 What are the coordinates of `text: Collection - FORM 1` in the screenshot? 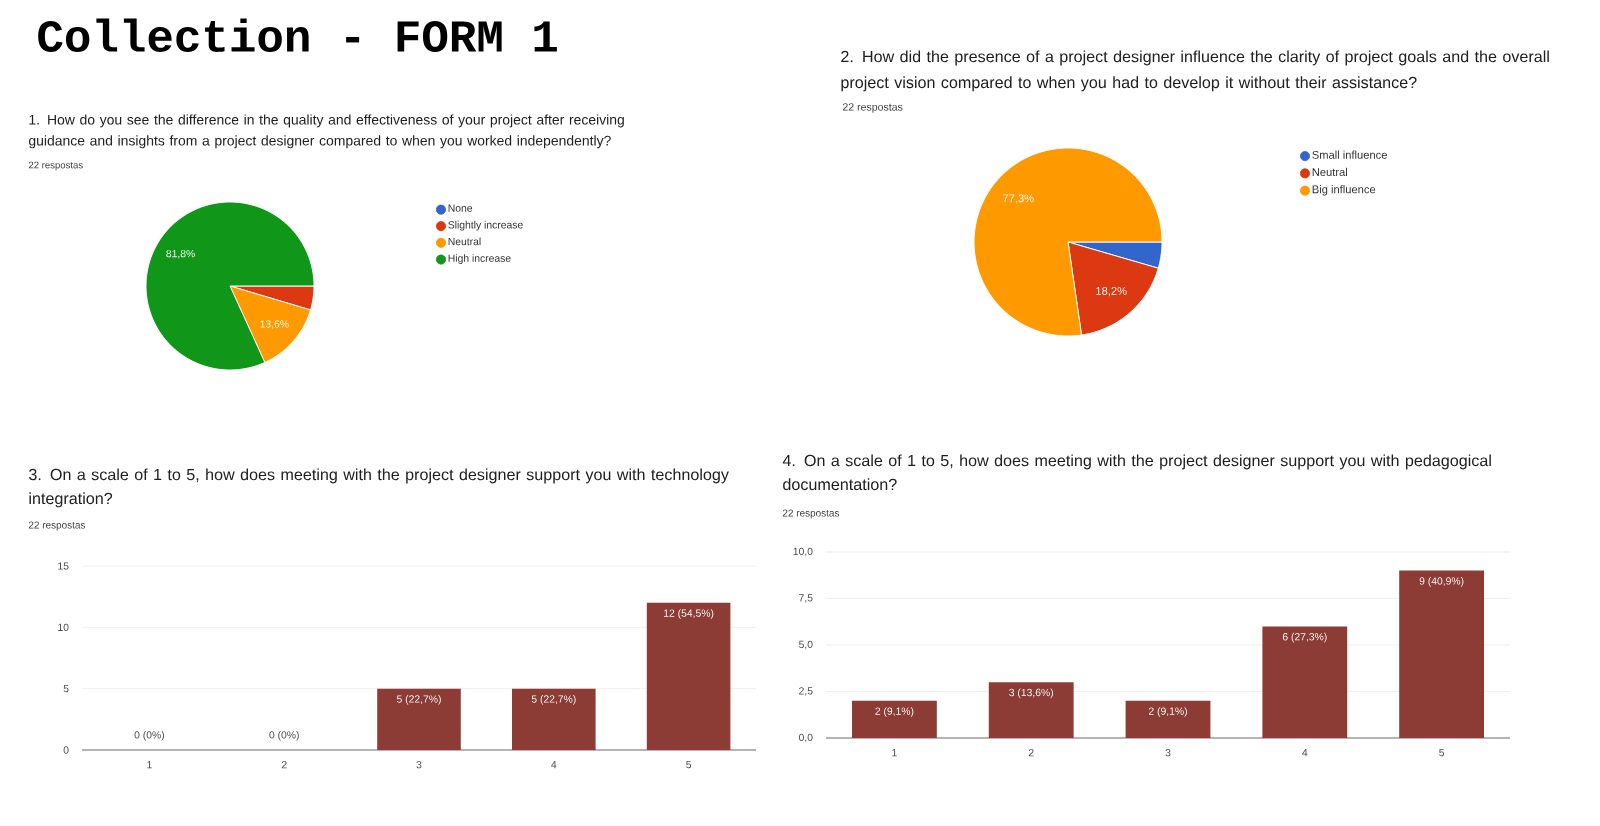 It's located at (297, 35).